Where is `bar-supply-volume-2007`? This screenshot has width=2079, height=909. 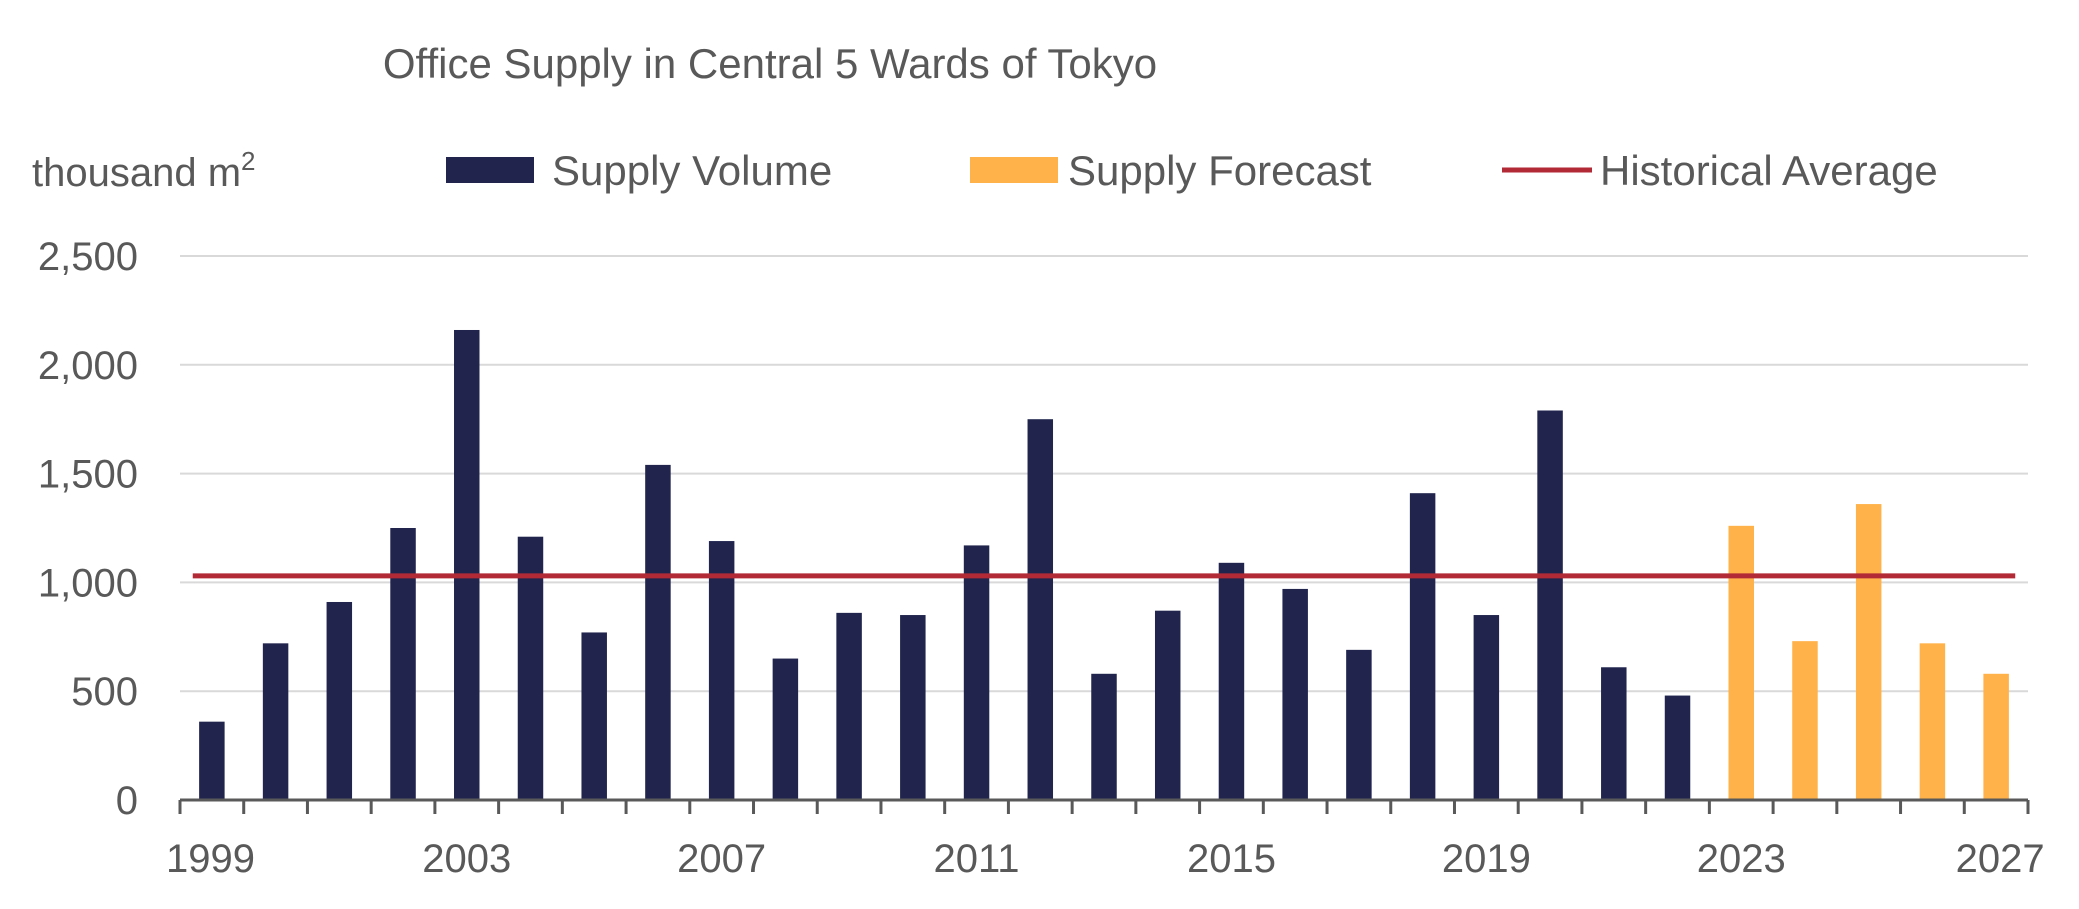
bar-supply-volume-2007 is located at coordinates (721, 670).